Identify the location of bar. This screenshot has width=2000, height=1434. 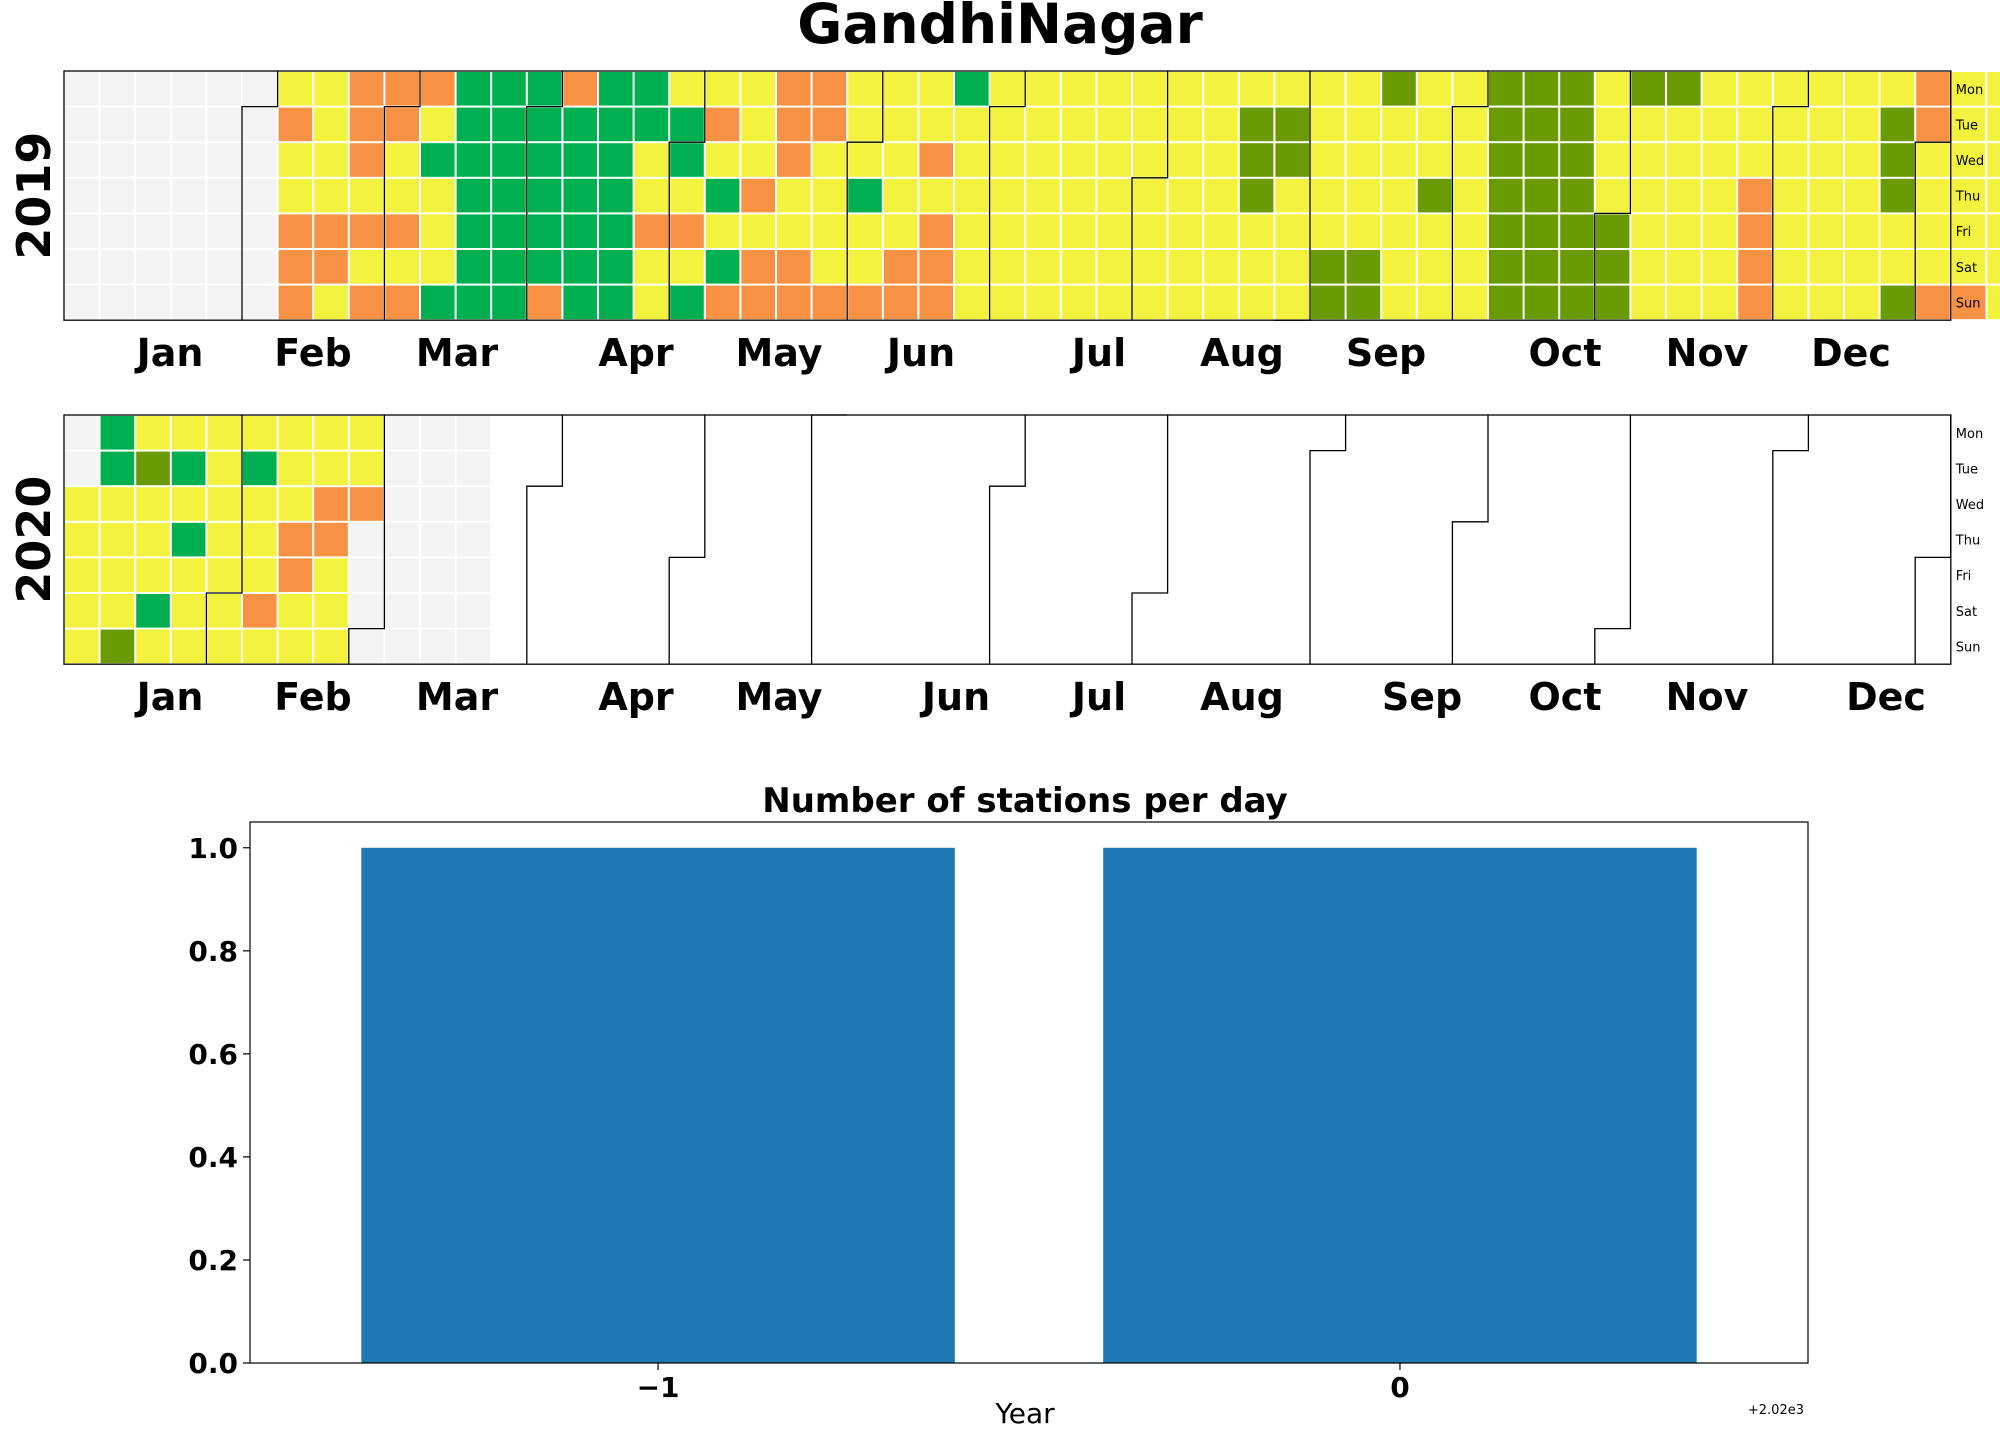
(658, 1105).